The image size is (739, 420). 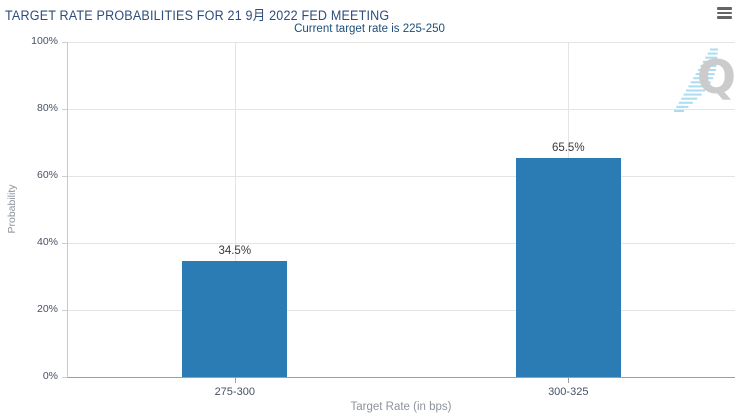 I want to click on x-tick-label: 275-300, so click(x=234, y=392).